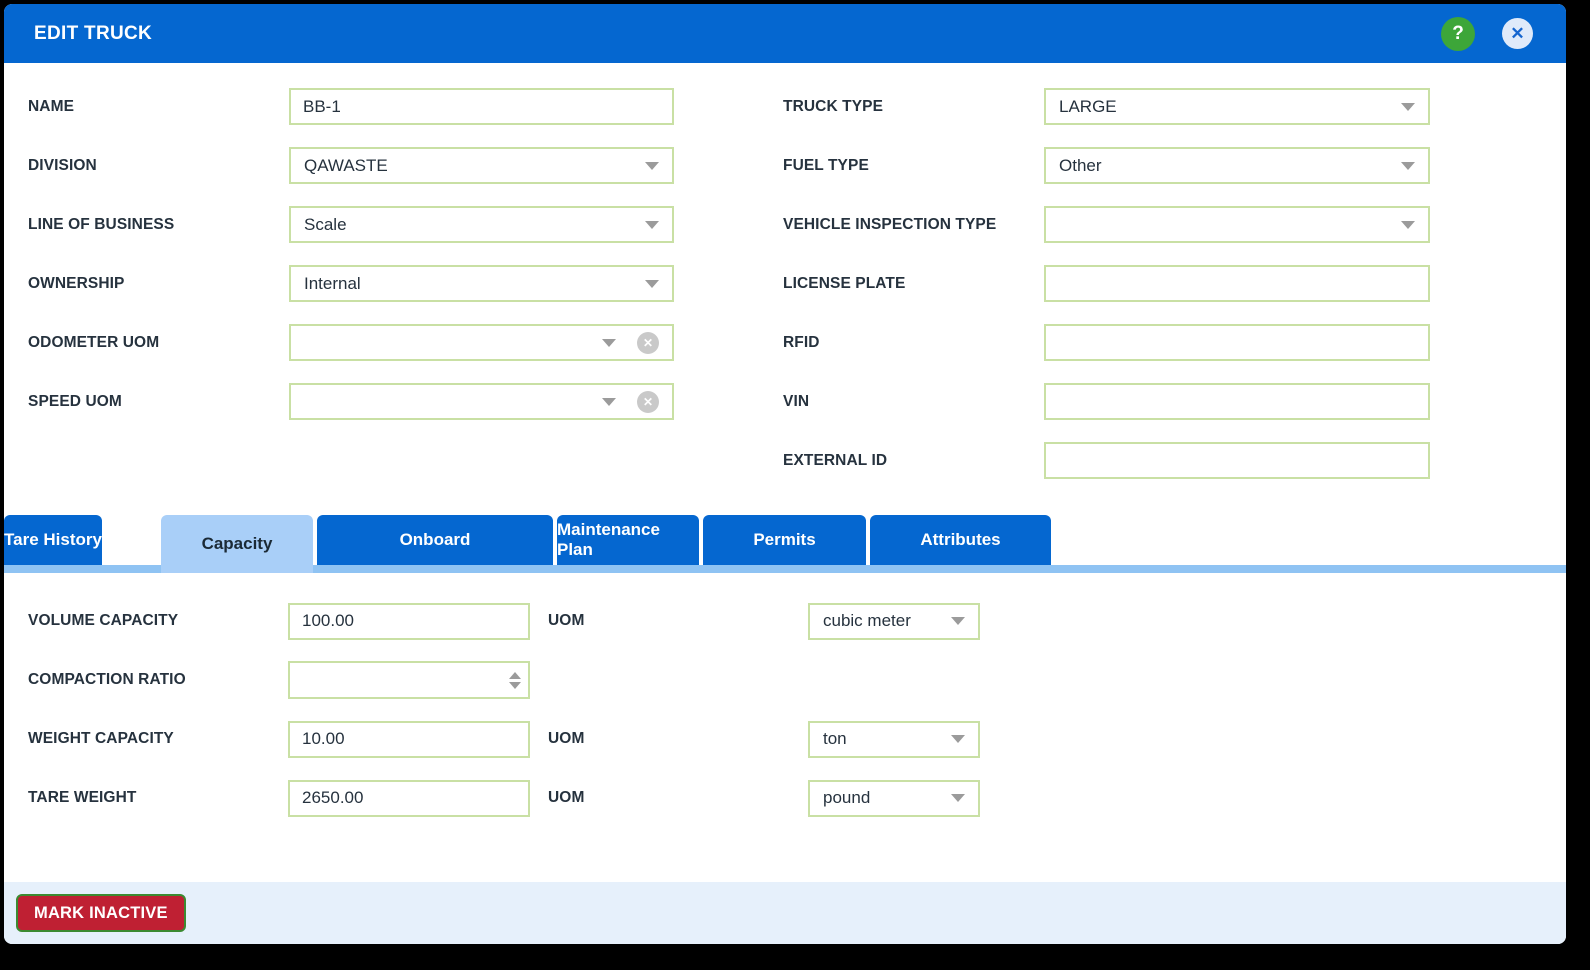 This screenshot has width=1590, height=970. Describe the element at coordinates (515, 680) in the screenshot. I see `number-stepper` at that location.